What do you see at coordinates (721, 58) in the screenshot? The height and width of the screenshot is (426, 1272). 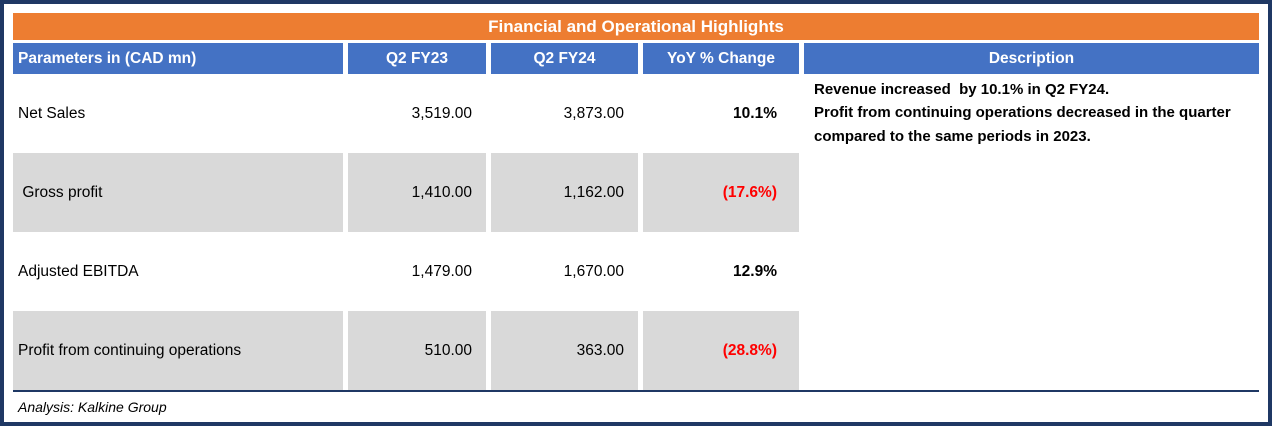 I see `column-header-yoy-change: YoY % Change` at bounding box center [721, 58].